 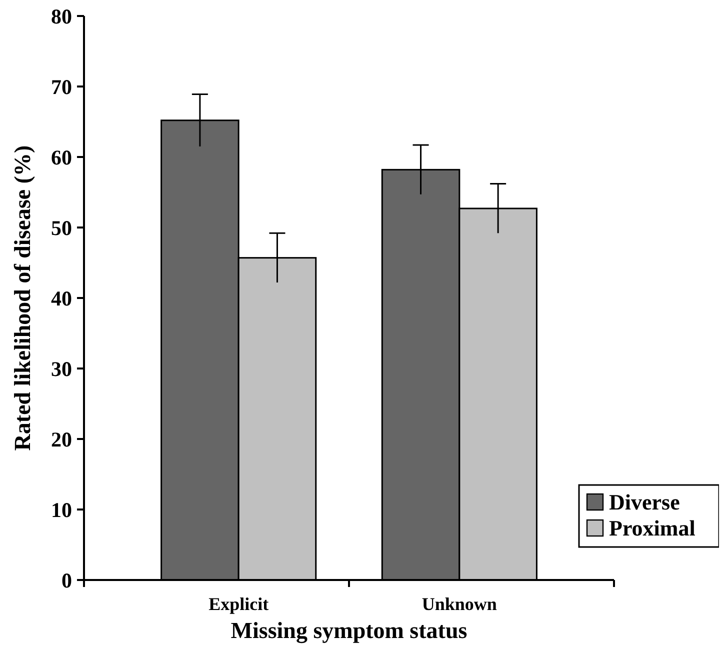 I want to click on y-tick-label: 40, so click(x=61, y=298).